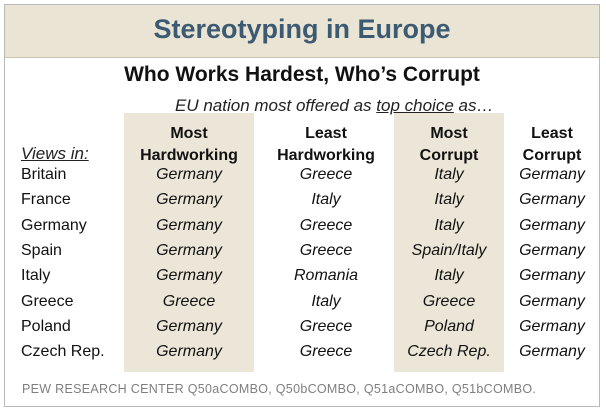 The image size is (606, 413). I want to click on row-label: Spain, so click(41, 250).